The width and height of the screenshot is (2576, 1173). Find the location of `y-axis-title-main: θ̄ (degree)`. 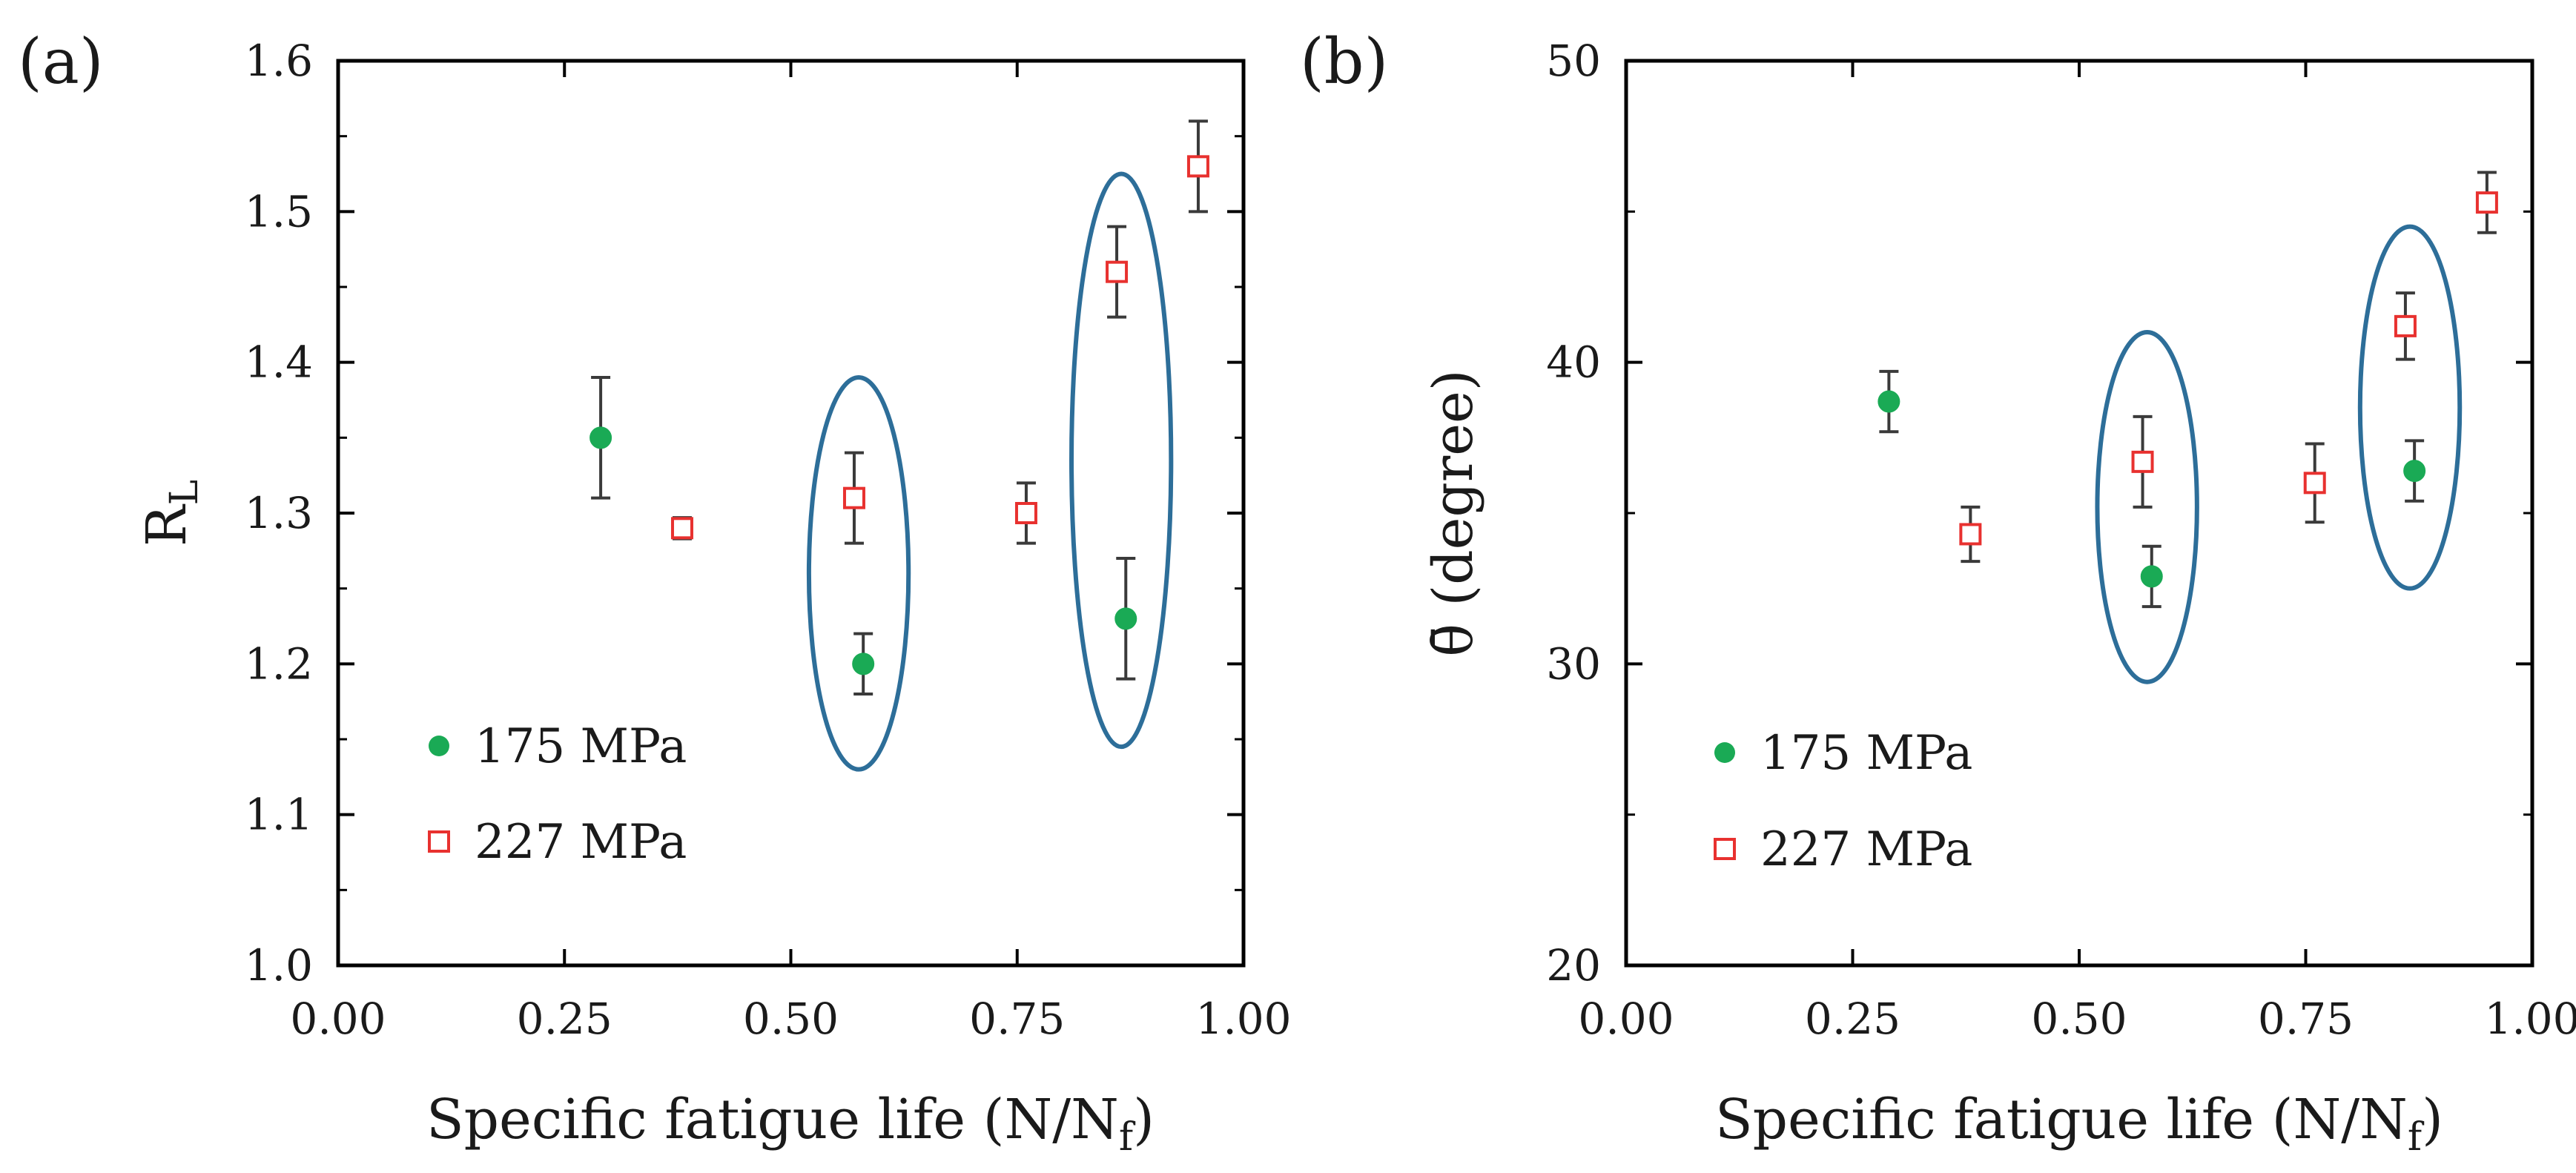

y-axis-title-main: θ̄ (degree) is located at coordinates (1453, 512).